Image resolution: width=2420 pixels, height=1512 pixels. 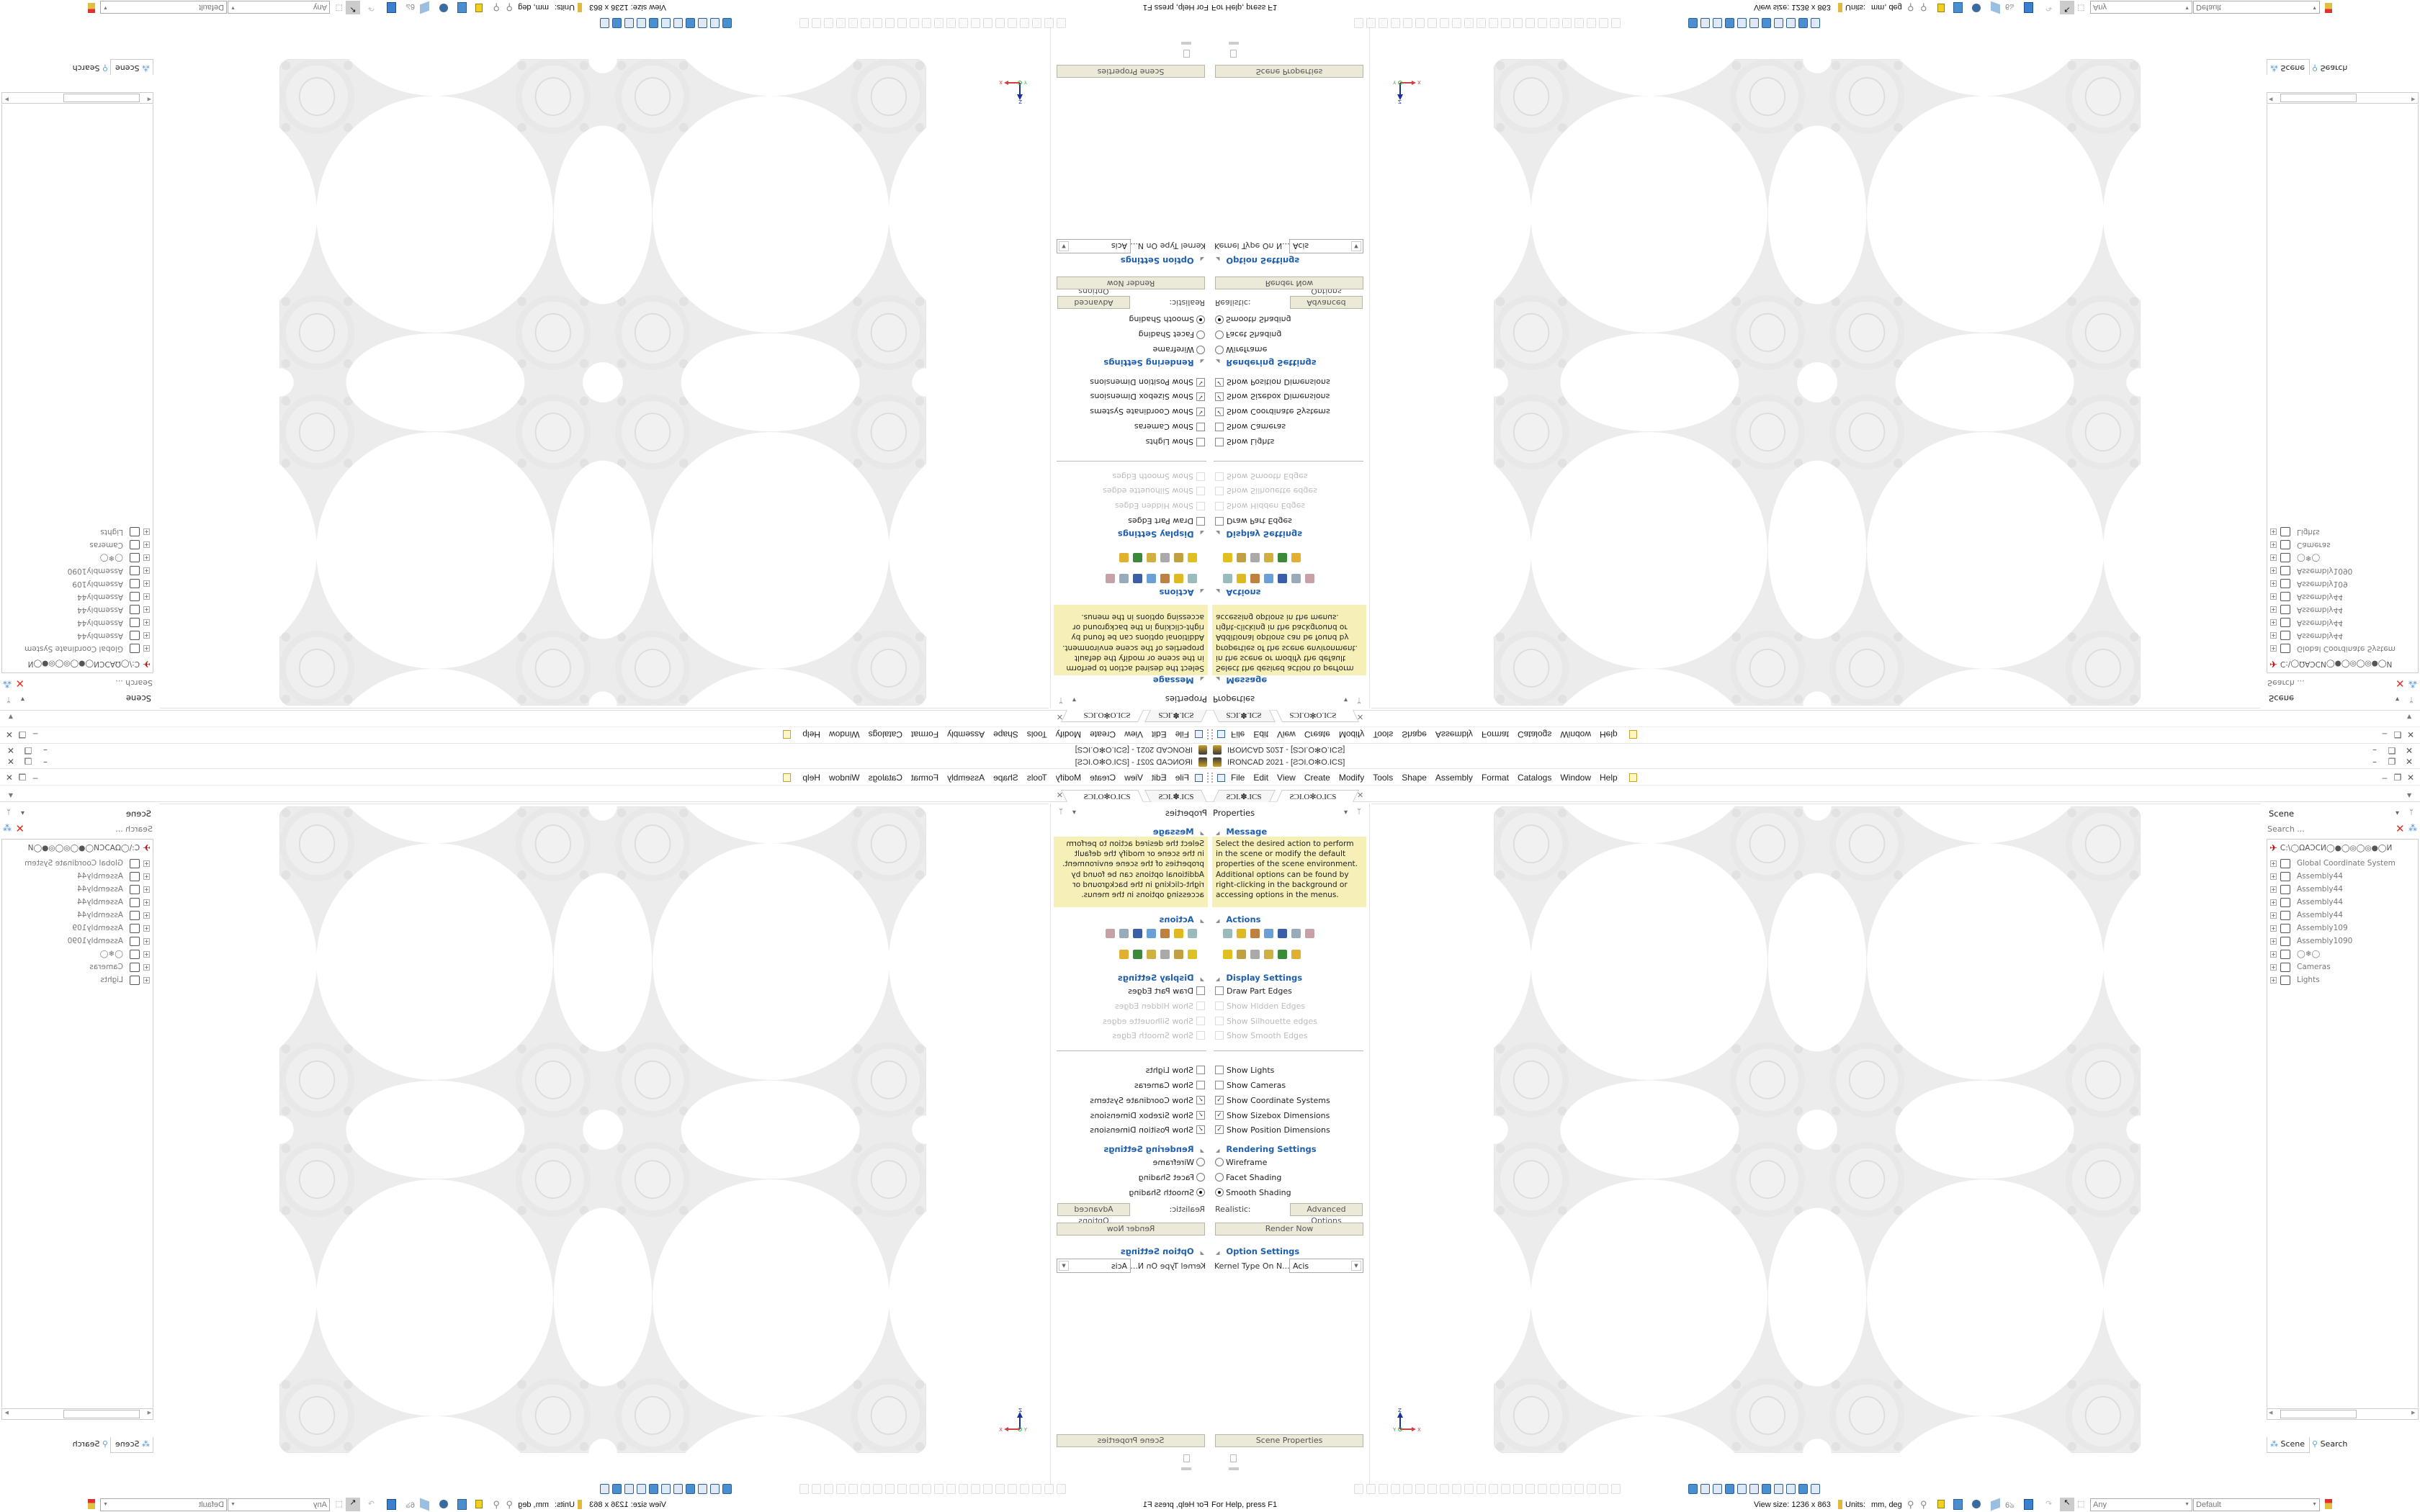 I want to click on menu-window: Window, so click(x=844, y=734).